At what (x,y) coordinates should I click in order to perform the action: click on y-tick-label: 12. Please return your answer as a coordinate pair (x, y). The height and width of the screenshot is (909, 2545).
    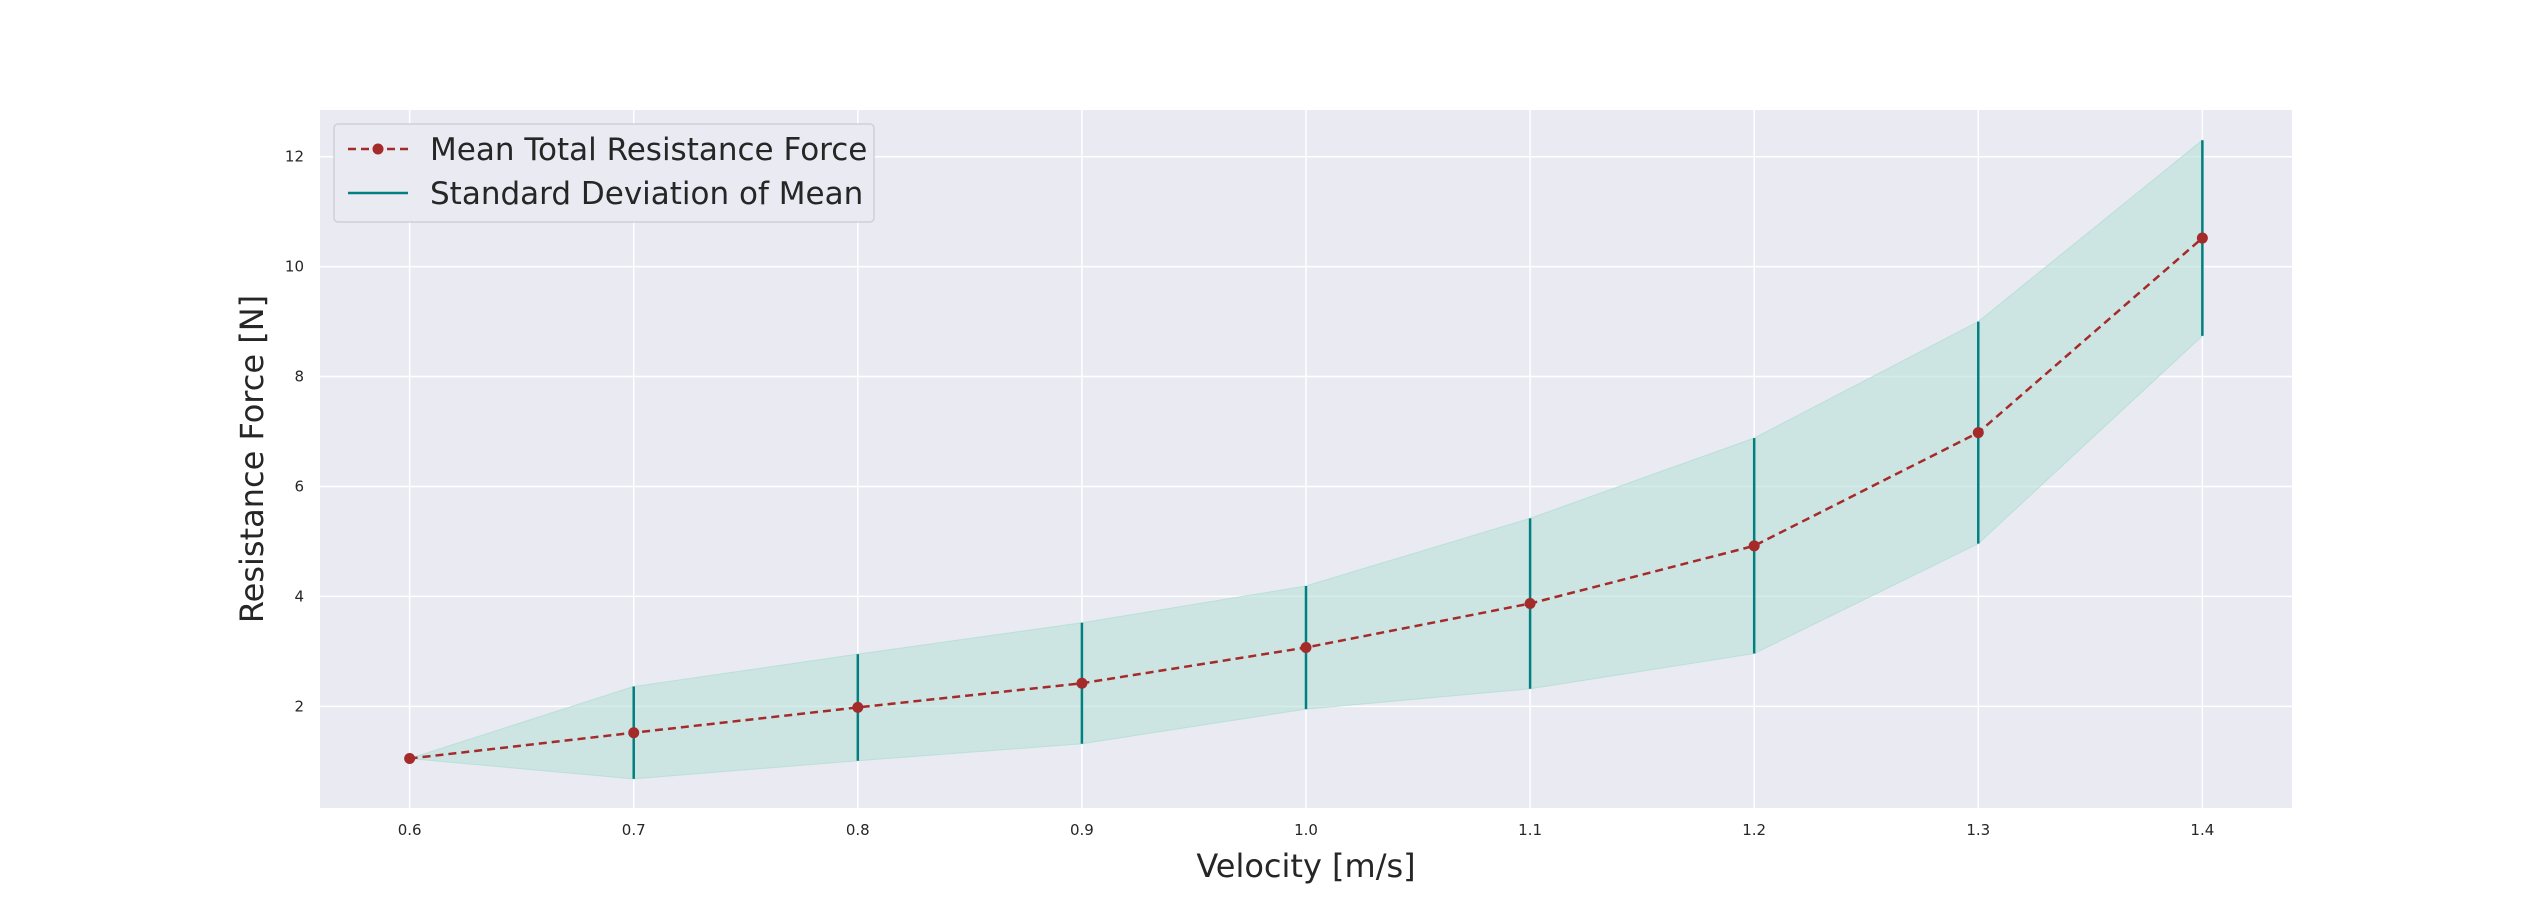
    Looking at the image, I should click on (294, 157).